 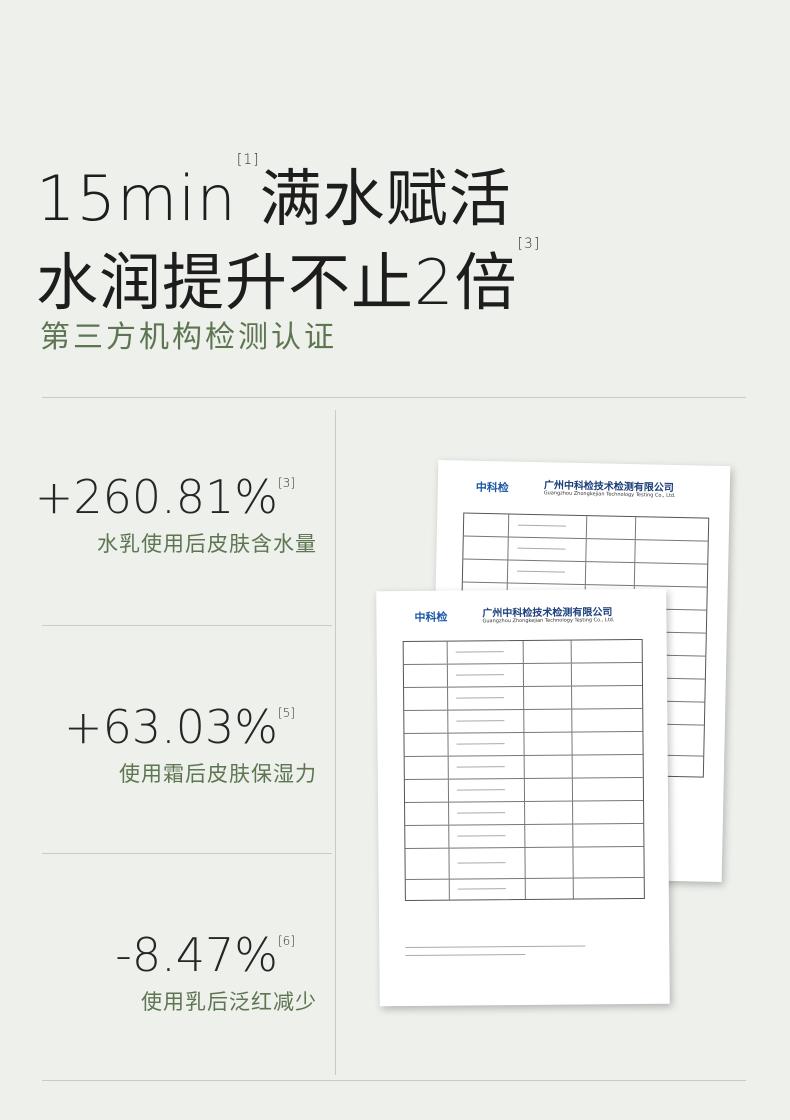 I want to click on headline-line: 15min[1]满水赋活, so click(x=274, y=193).